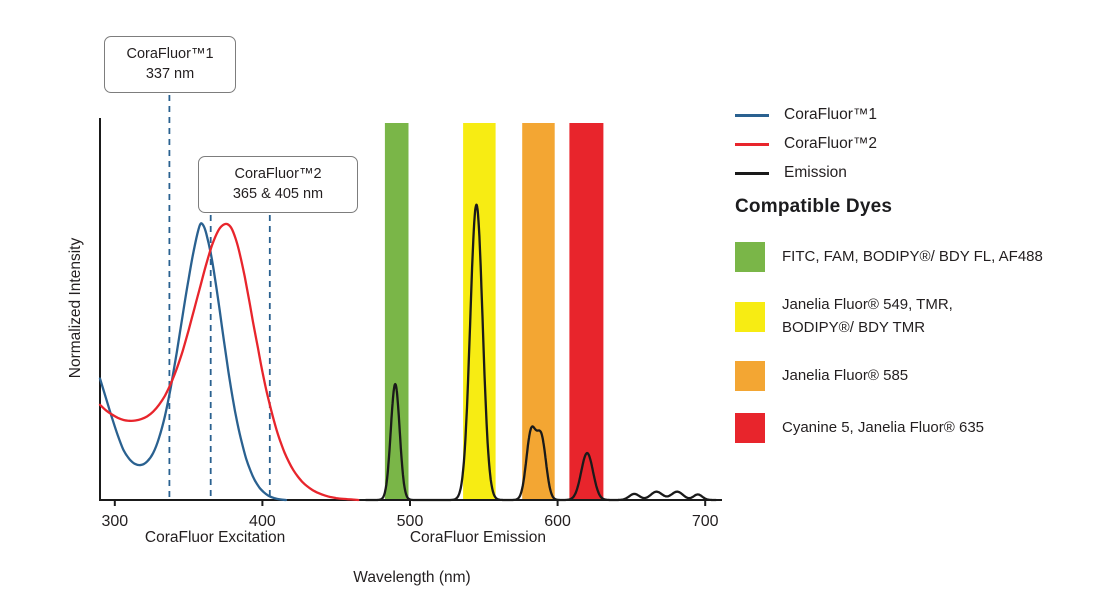  What do you see at coordinates (262, 521) in the screenshot?
I see `x-tick-label: 400` at bounding box center [262, 521].